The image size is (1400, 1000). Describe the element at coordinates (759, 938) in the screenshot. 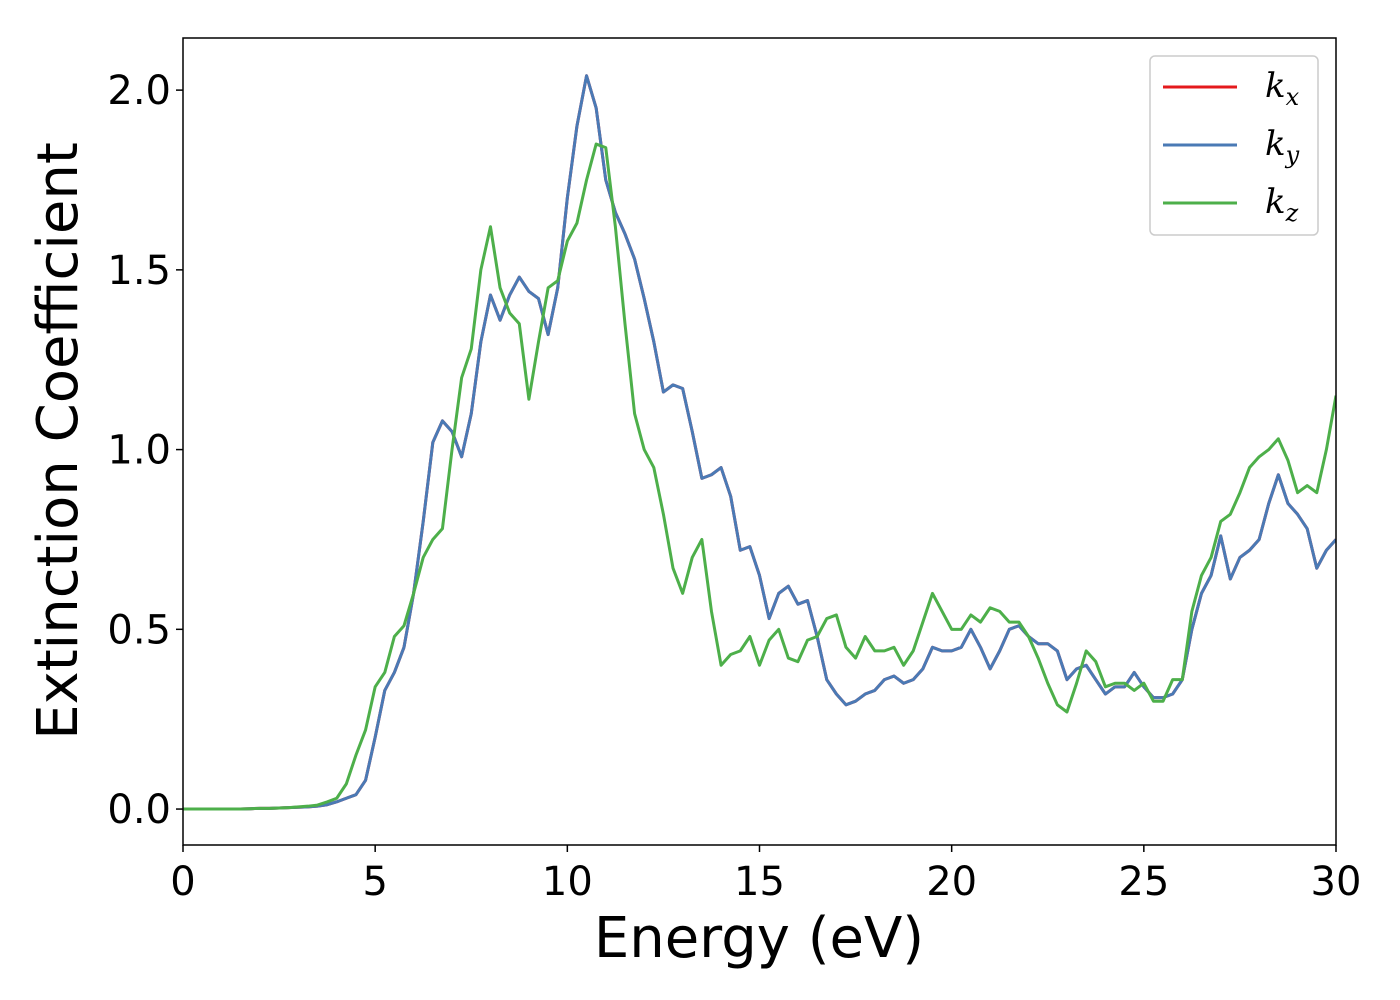

I see `x-axis-label: Energy (eV)` at that location.